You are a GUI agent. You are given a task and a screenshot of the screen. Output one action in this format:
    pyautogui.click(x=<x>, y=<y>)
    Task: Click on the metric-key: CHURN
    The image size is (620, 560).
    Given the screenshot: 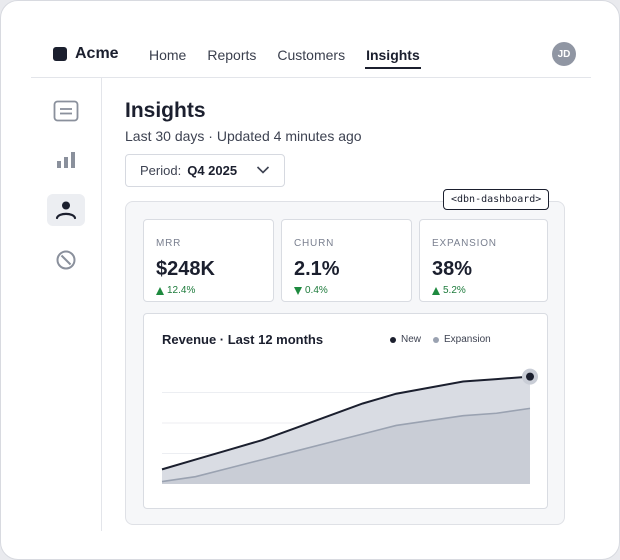 What is the action you would take?
    pyautogui.click(x=314, y=243)
    